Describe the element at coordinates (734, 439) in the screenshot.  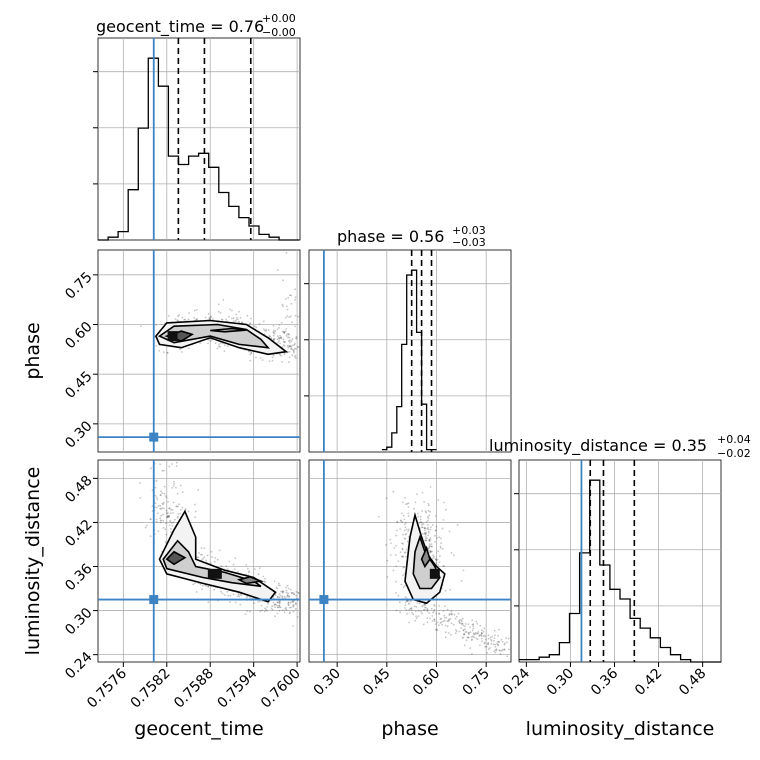
I see `title-luminosity-distance-plus: +0.04` at that location.